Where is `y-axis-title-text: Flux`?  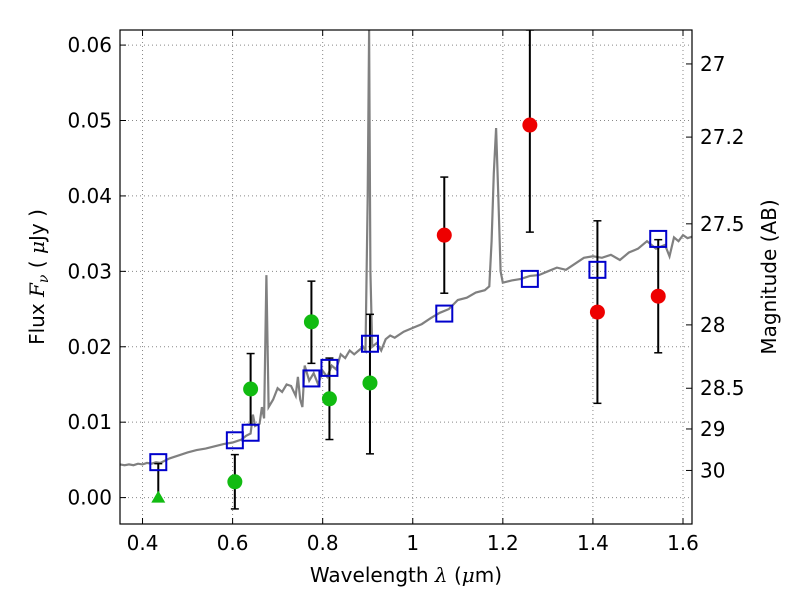
y-axis-title-text: Flux is located at coordinates (37, 321).